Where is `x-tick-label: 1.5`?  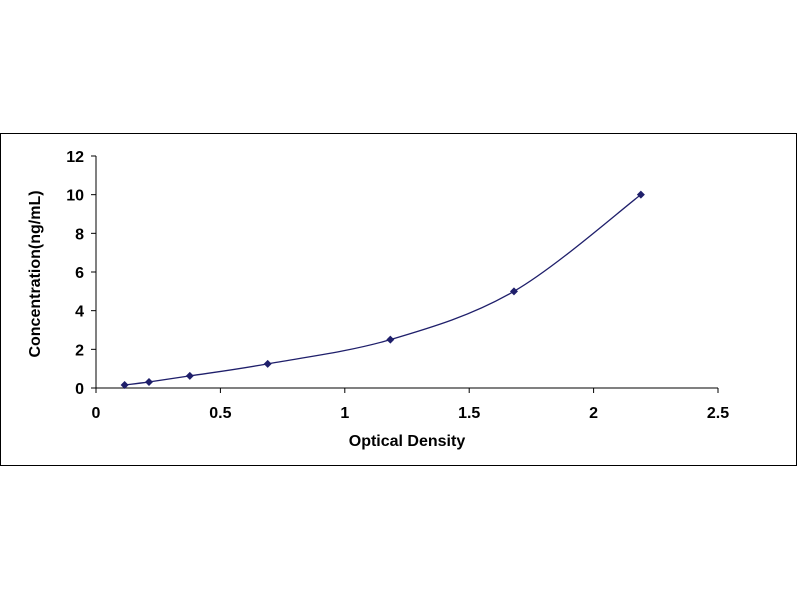
x-tick-label: 1.5 is located at coordinates (469, 413).